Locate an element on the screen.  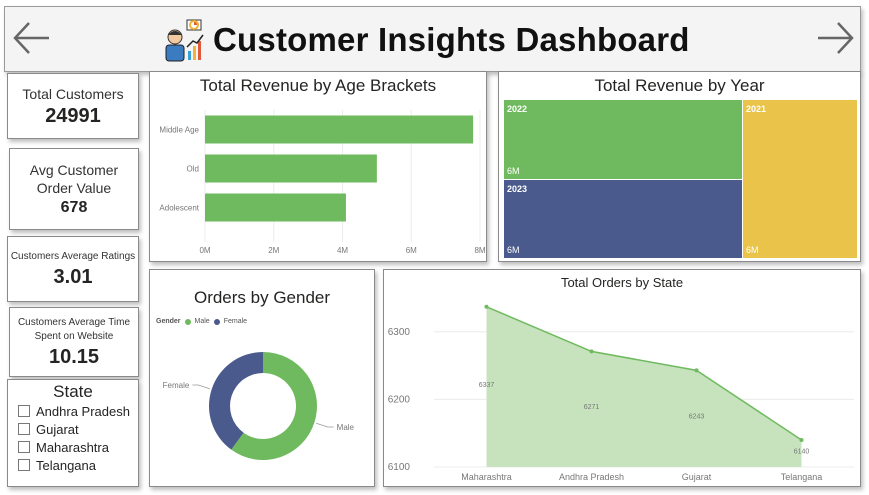
chart-legend: Gender Male Female is located at coordinates (201, 321).